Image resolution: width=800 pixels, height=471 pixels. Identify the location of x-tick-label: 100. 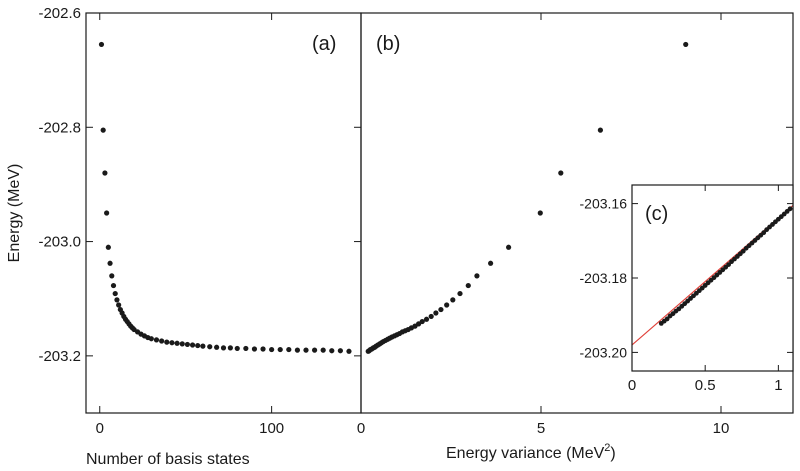
(271, 428).